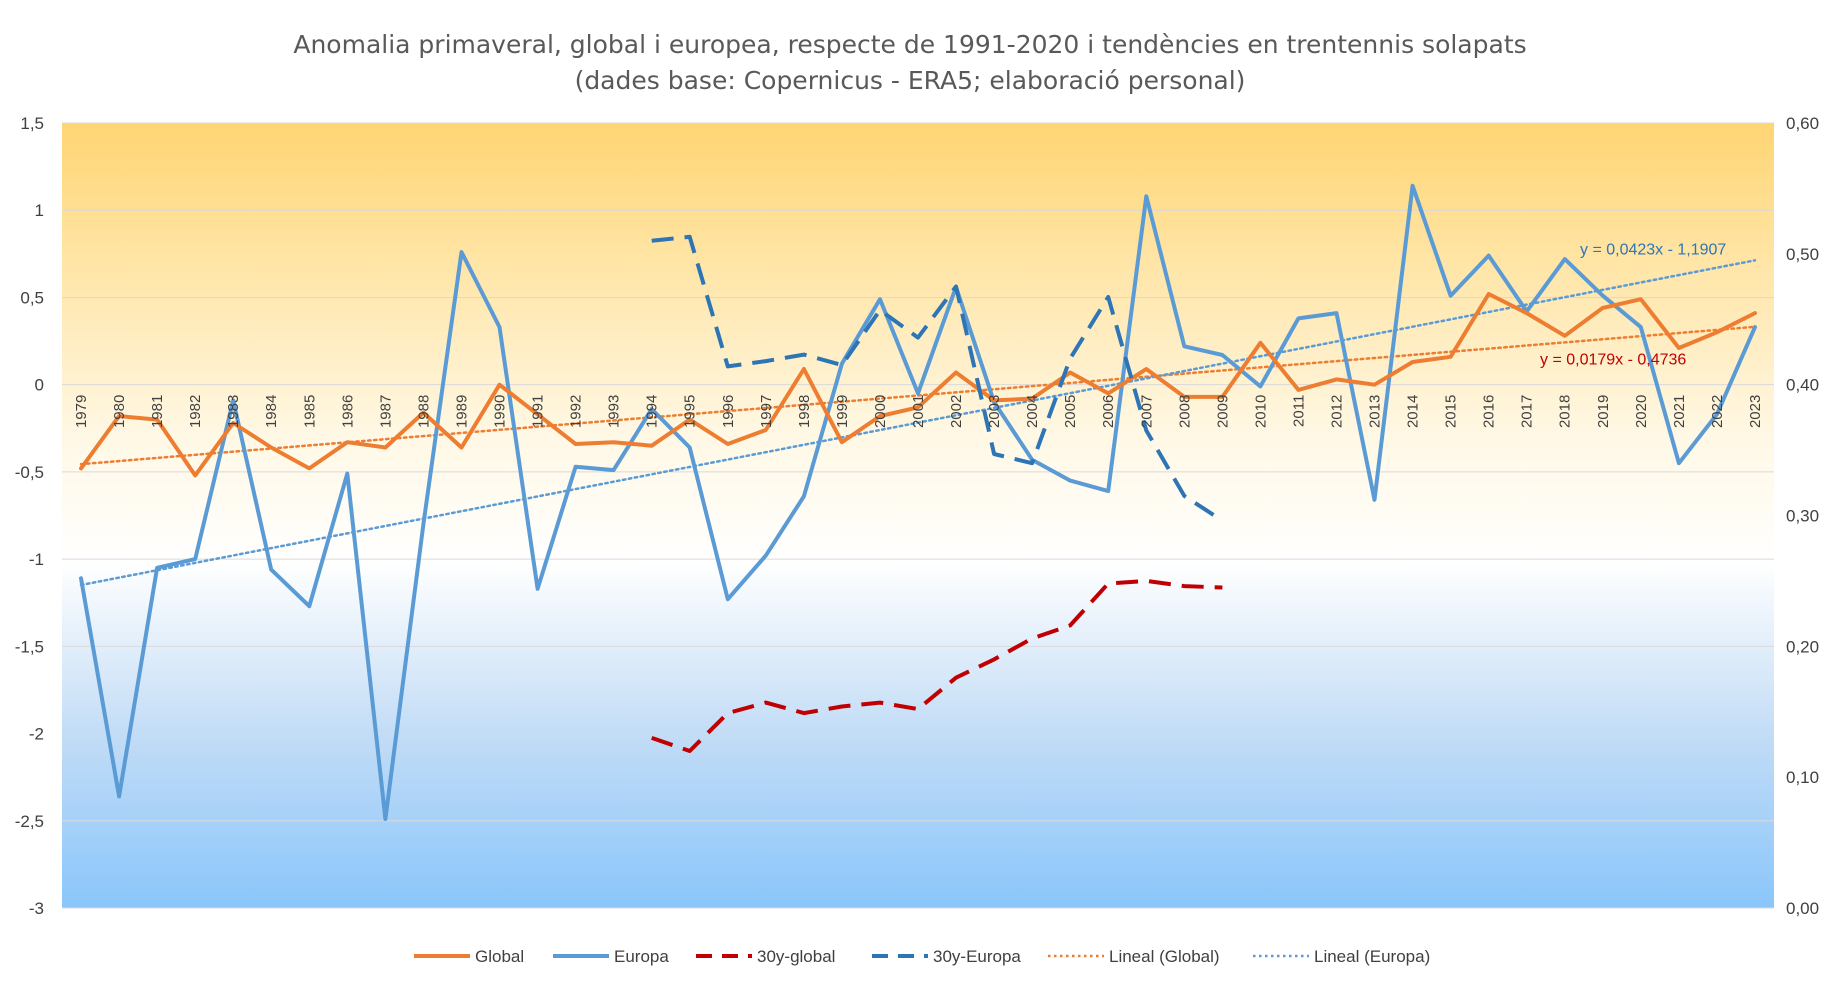 The height and width of the screenshot is (993, 1840). What do you see at coordinates (29, 821) in the screenshot?
I see `left-axis-tick-label: -2,5` at bounding box center [29, 821].